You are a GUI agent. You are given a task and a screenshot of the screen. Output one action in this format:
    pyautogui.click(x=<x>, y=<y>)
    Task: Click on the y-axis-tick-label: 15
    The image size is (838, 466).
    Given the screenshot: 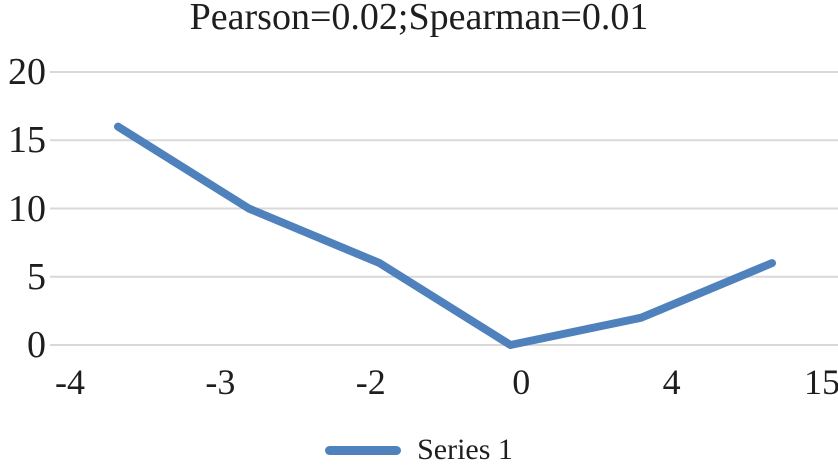 What is the action you would take?
    pyautogui.click(x=27, y=140)
    